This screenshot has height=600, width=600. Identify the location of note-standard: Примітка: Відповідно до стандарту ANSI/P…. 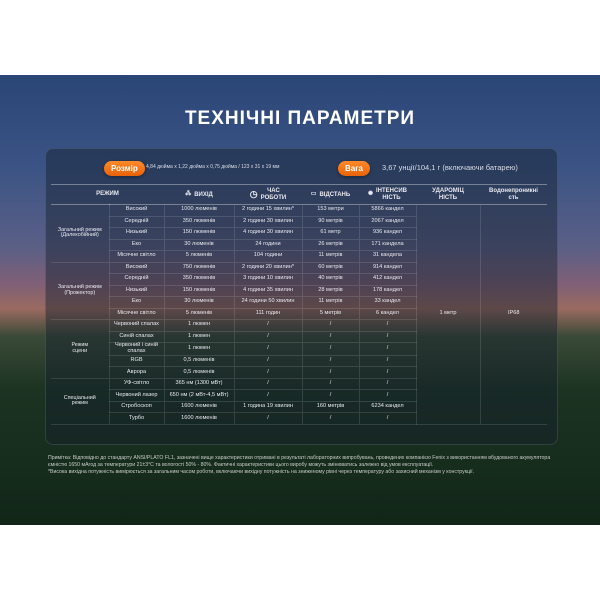
(299, 461).